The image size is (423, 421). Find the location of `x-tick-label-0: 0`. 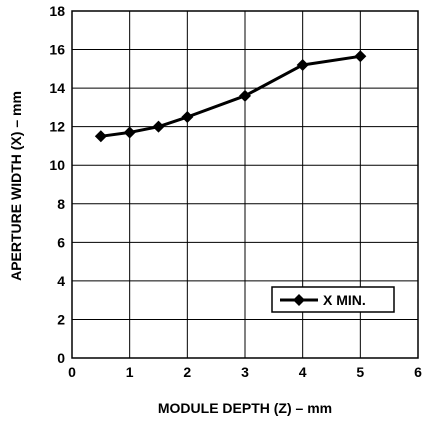

x-tick-label-0: 0 is located at coordinates (72, 372).